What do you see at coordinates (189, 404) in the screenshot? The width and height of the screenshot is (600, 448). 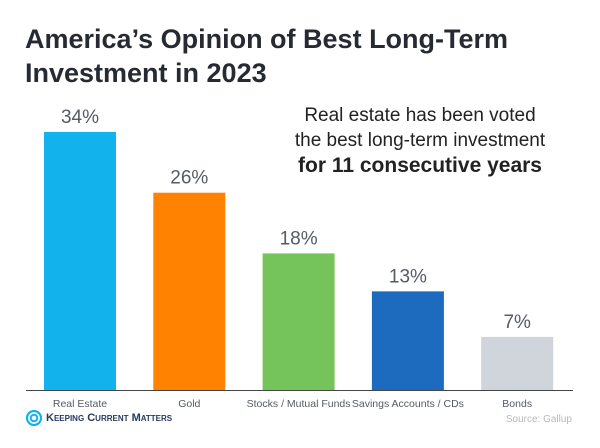 I see `category-label: Gold` at bounding box center [189, 404].